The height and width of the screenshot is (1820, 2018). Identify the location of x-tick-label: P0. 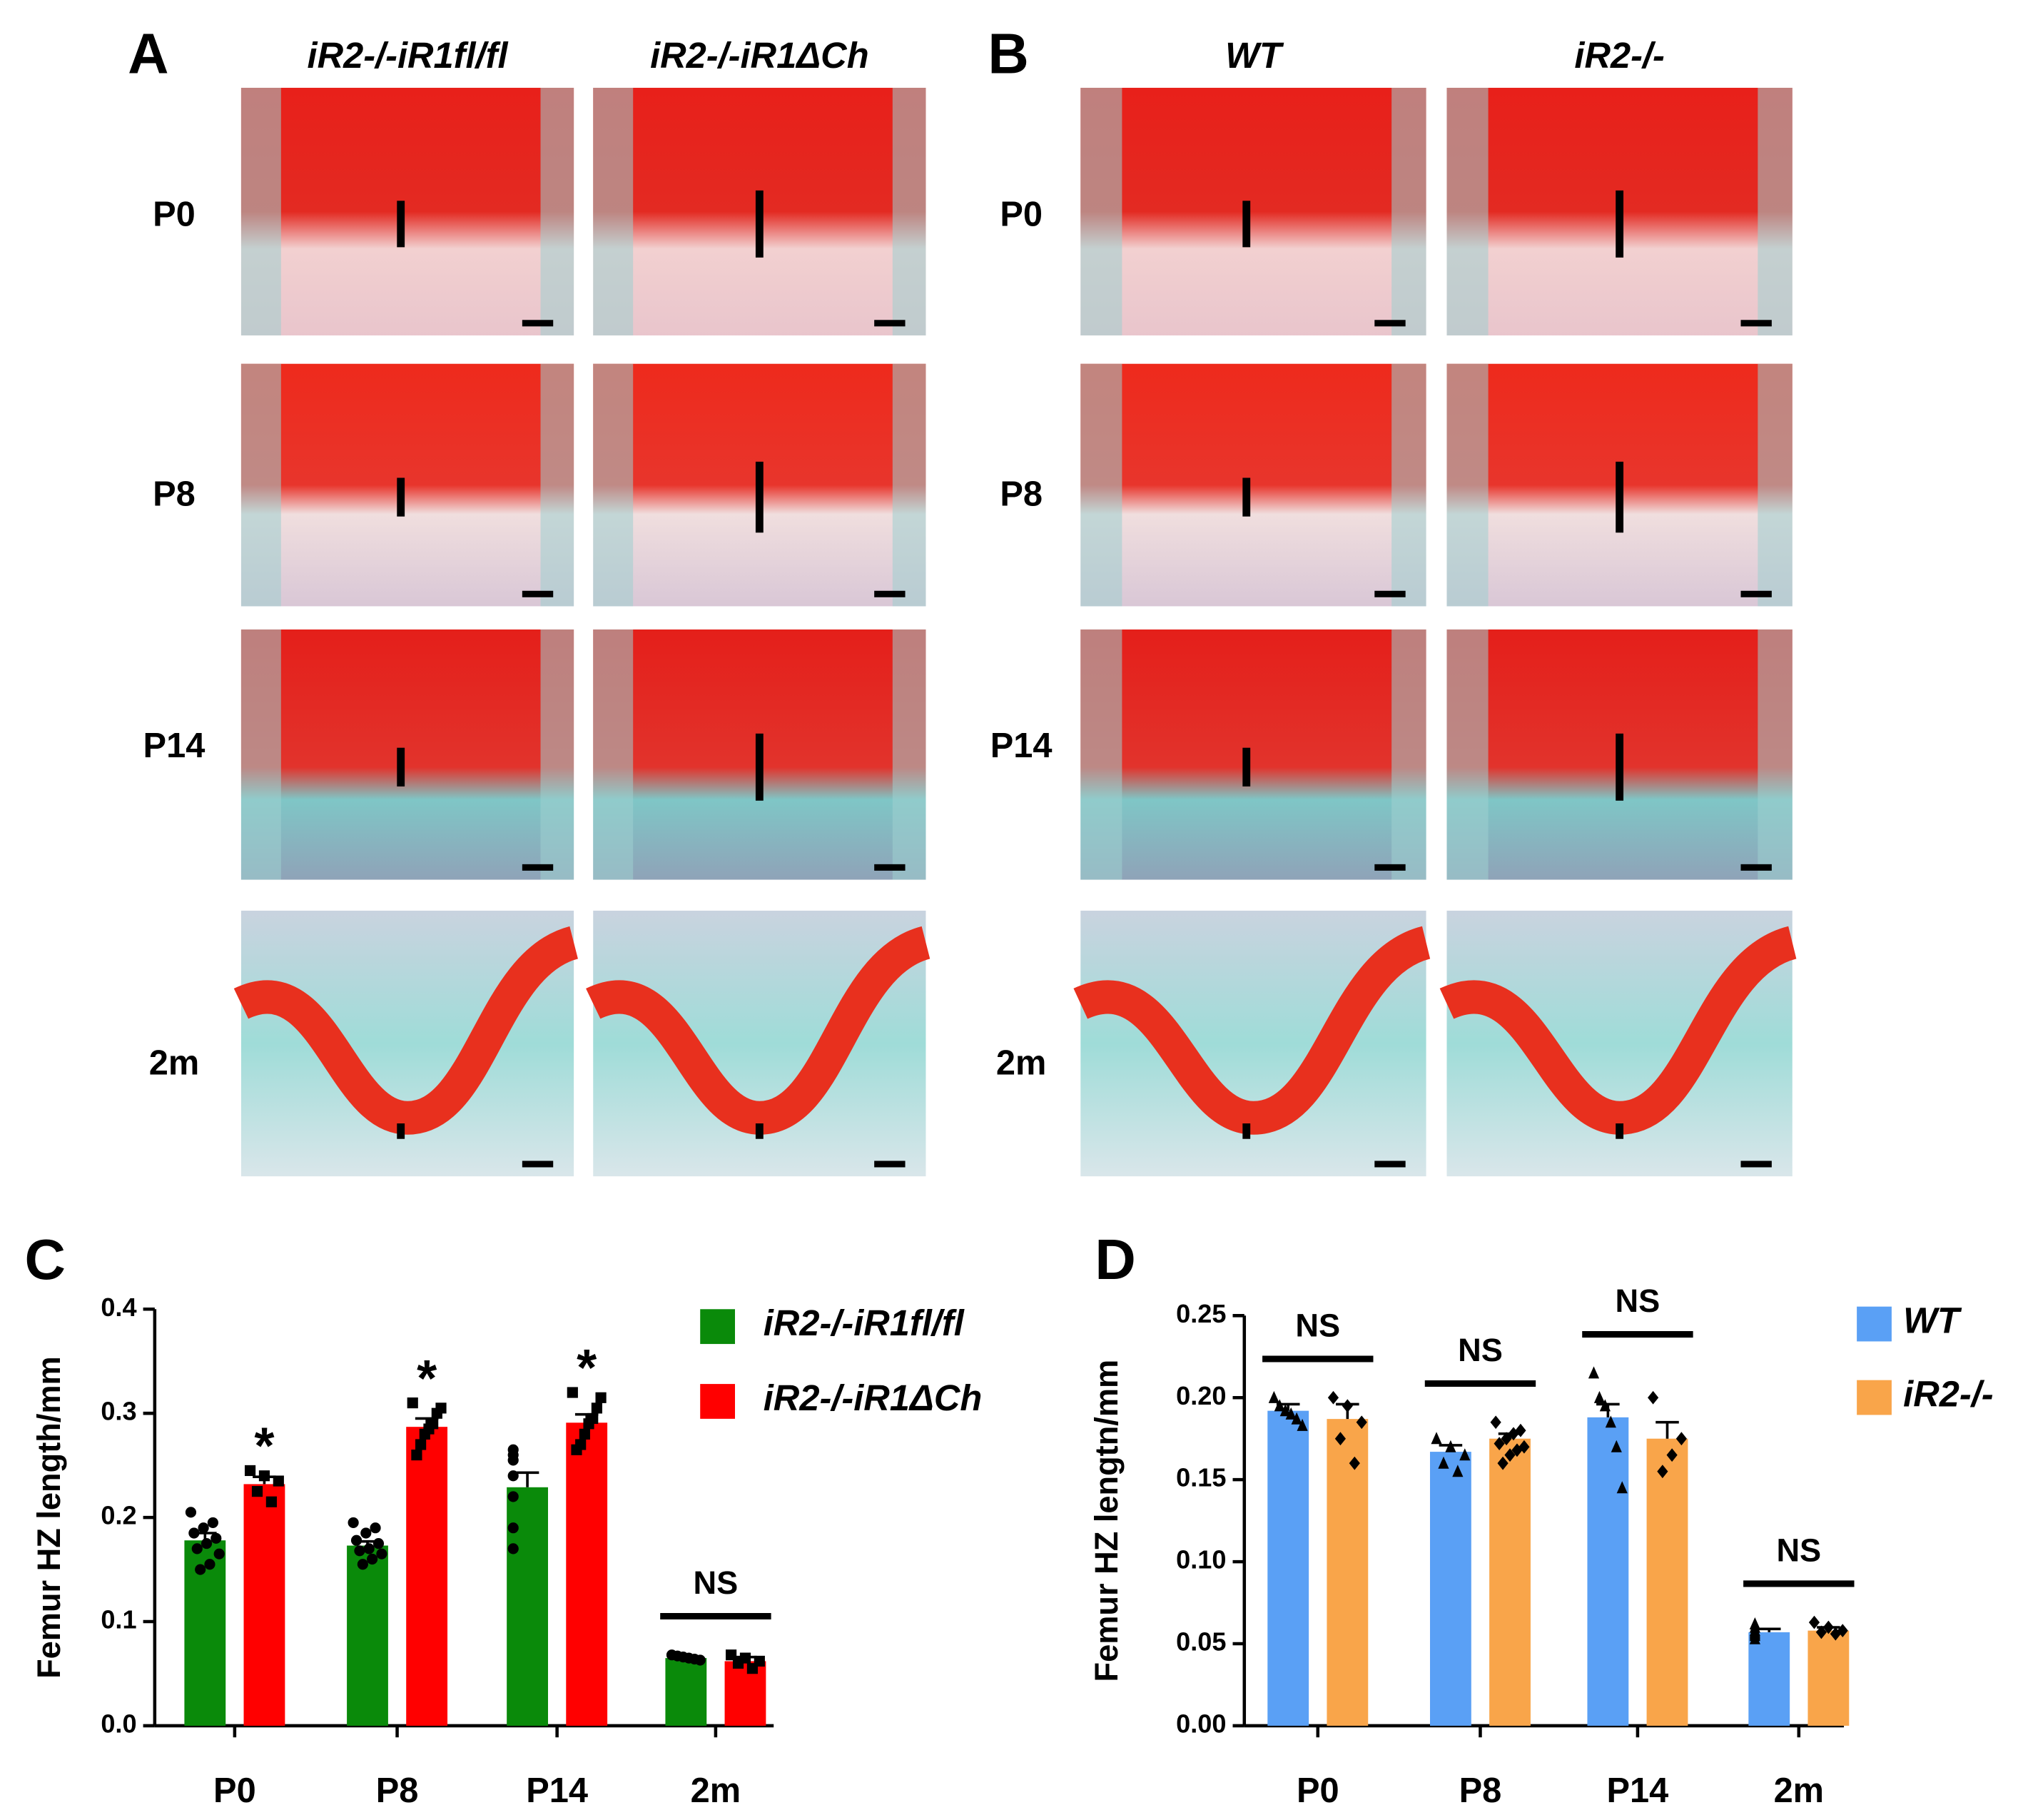
(234, 1790).